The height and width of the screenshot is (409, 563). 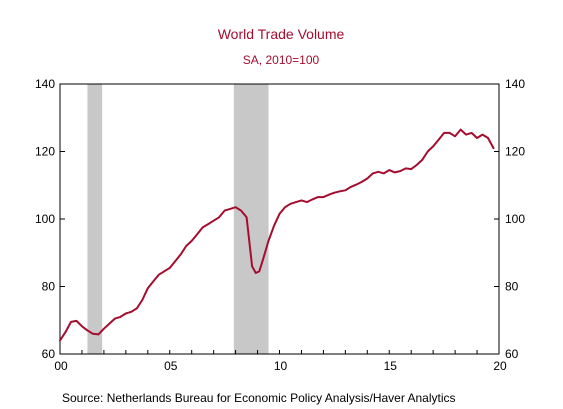 What do you see at coordinates (500, 366) in the screenshot?
I see `x-tick-label-20: 20` at bounding box center [500, 366].